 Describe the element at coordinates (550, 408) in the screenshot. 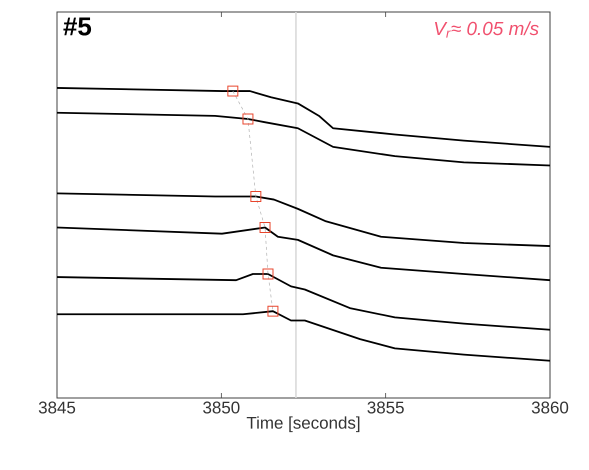

I see `x-tick-label: 3860` at that location.